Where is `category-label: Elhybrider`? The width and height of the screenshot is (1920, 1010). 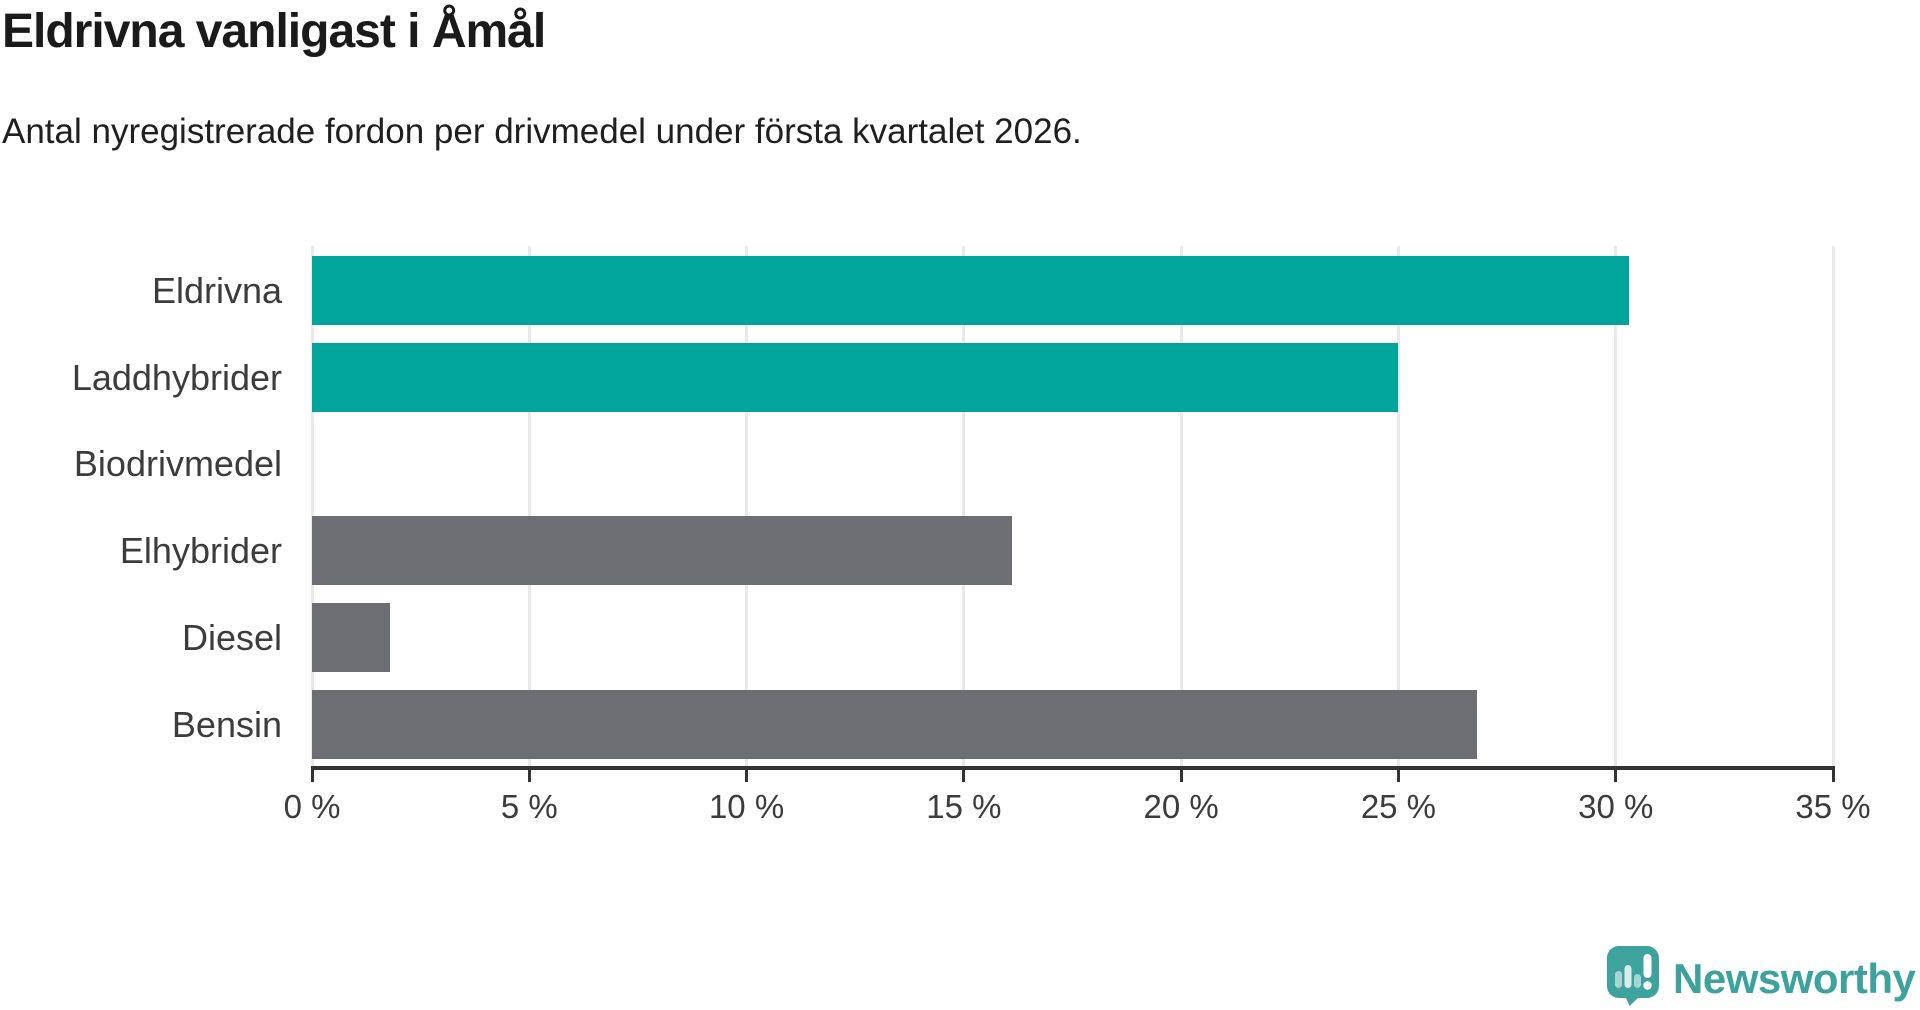
category-label: Elhybrider is located at coordinates (200, 551).